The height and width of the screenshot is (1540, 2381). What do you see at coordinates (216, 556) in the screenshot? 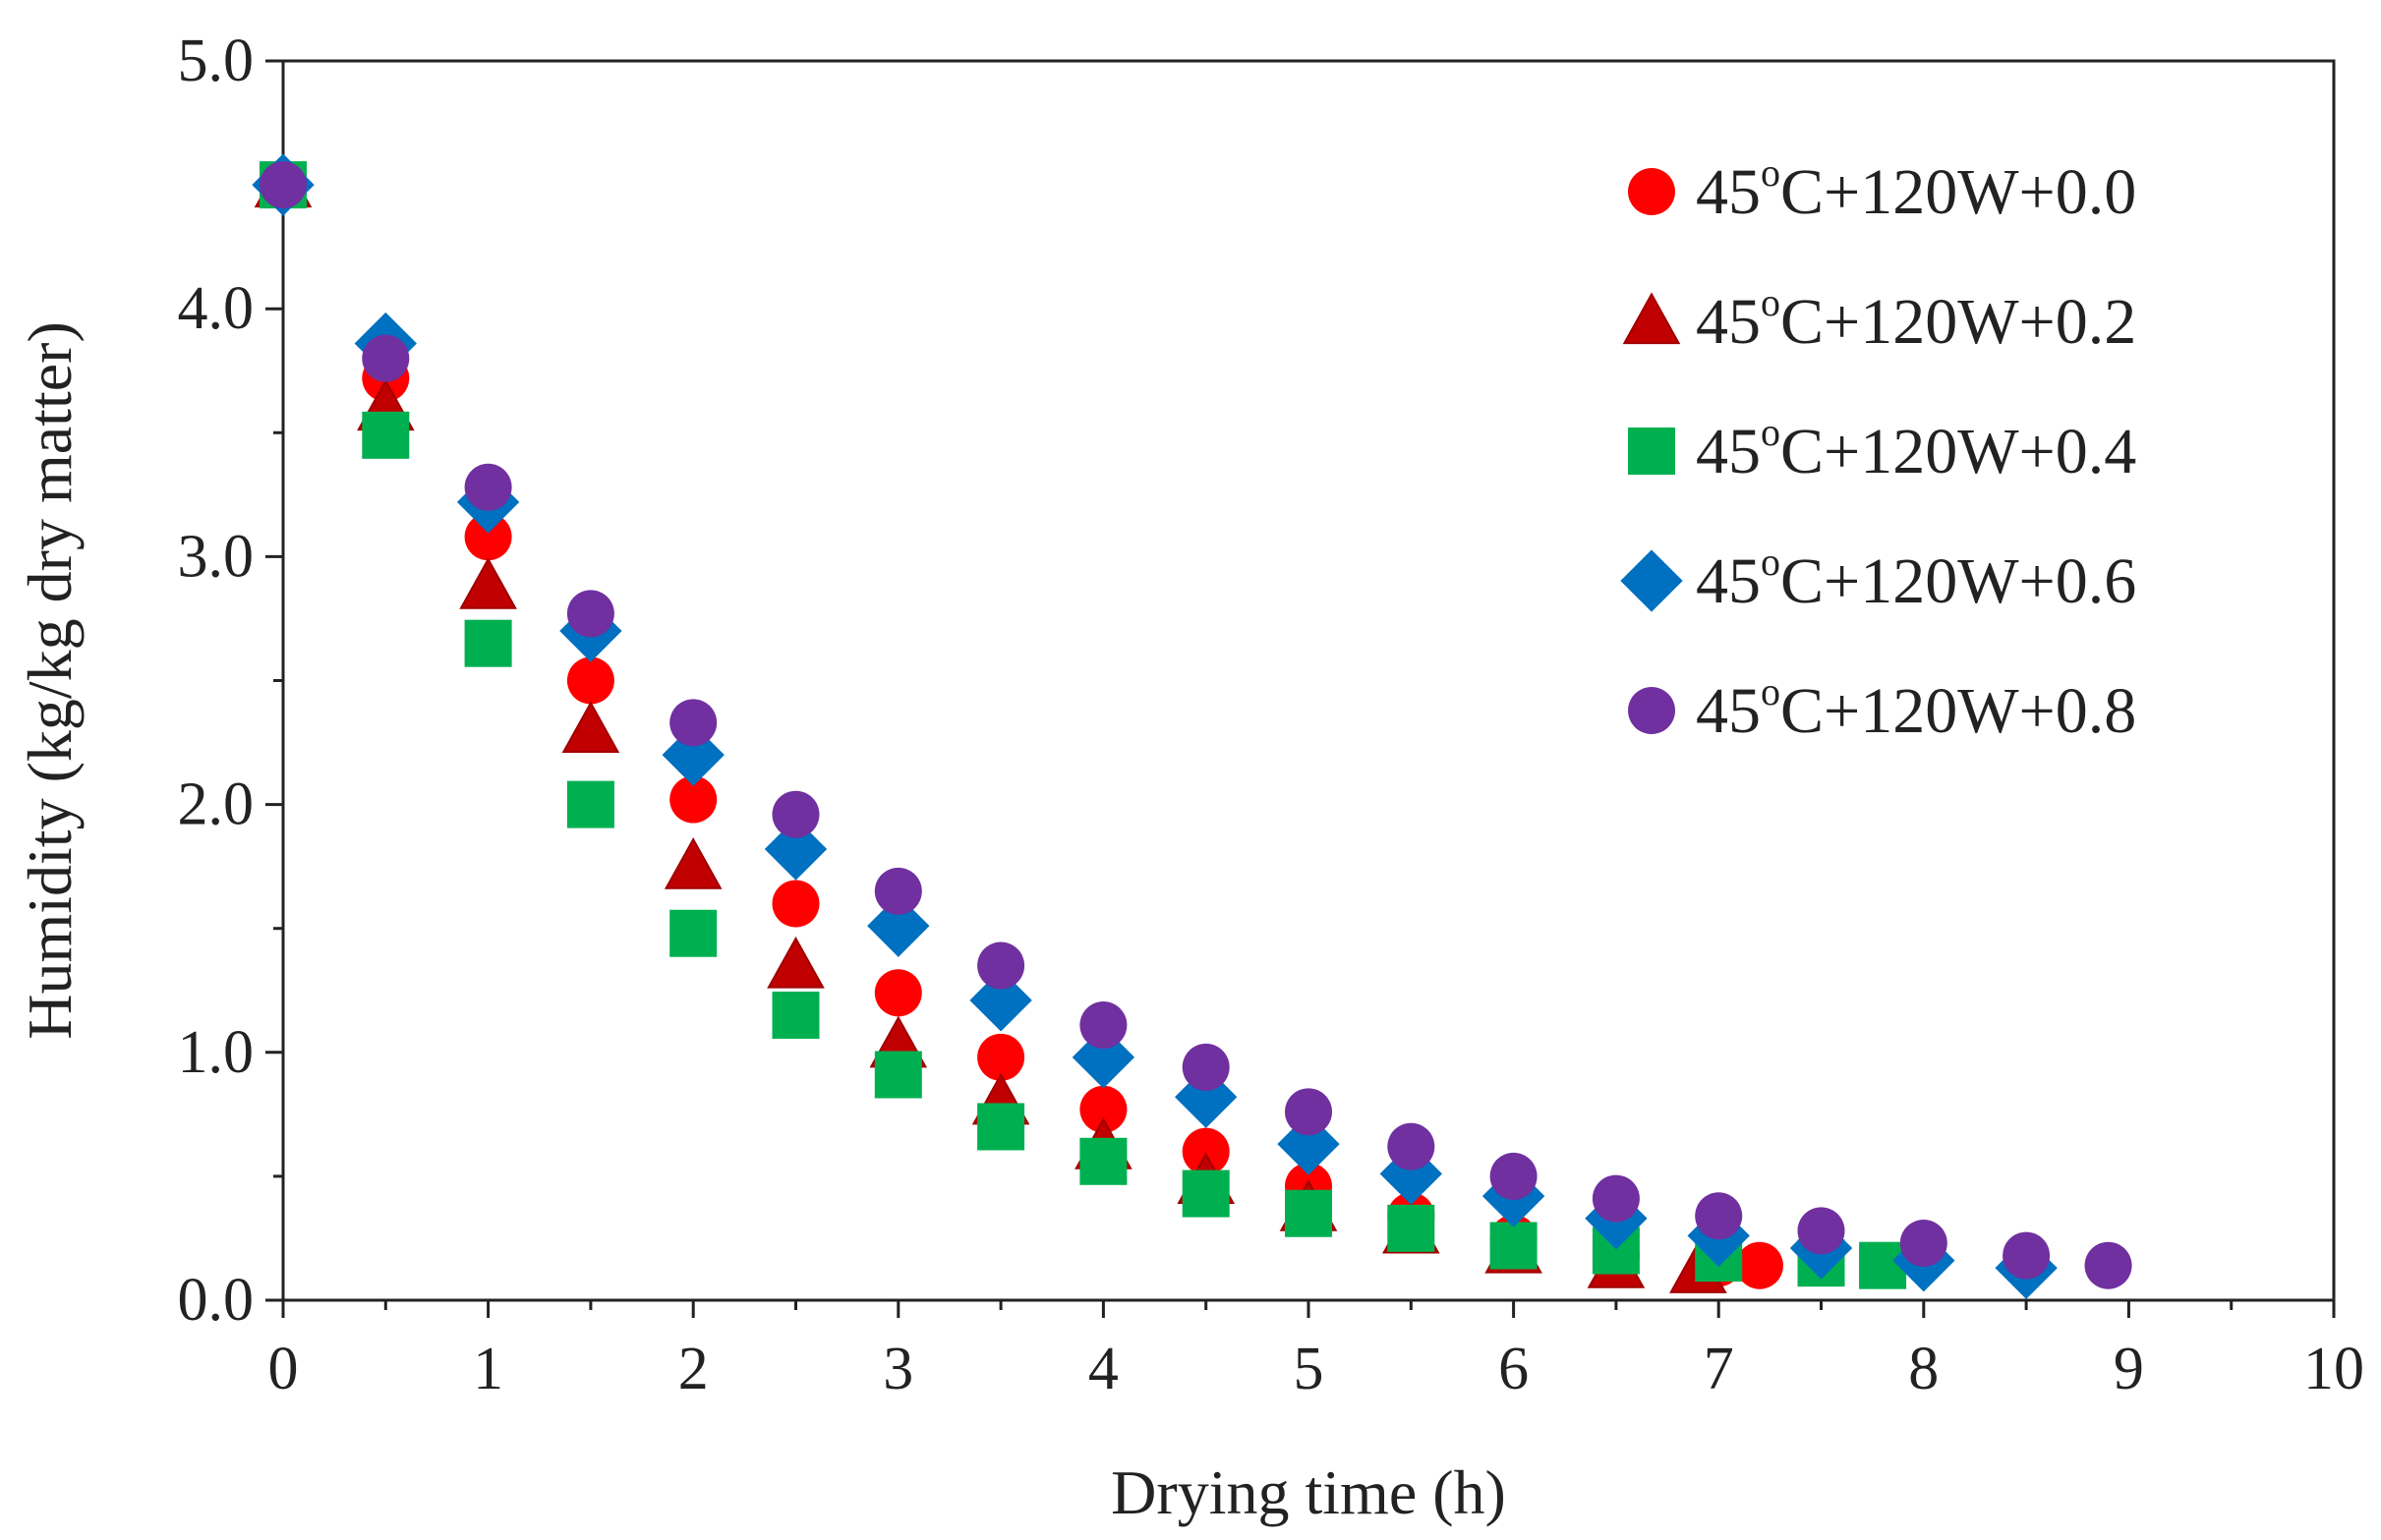
I see `y-tick-label: 3.0` at bounding box center [216, 556].